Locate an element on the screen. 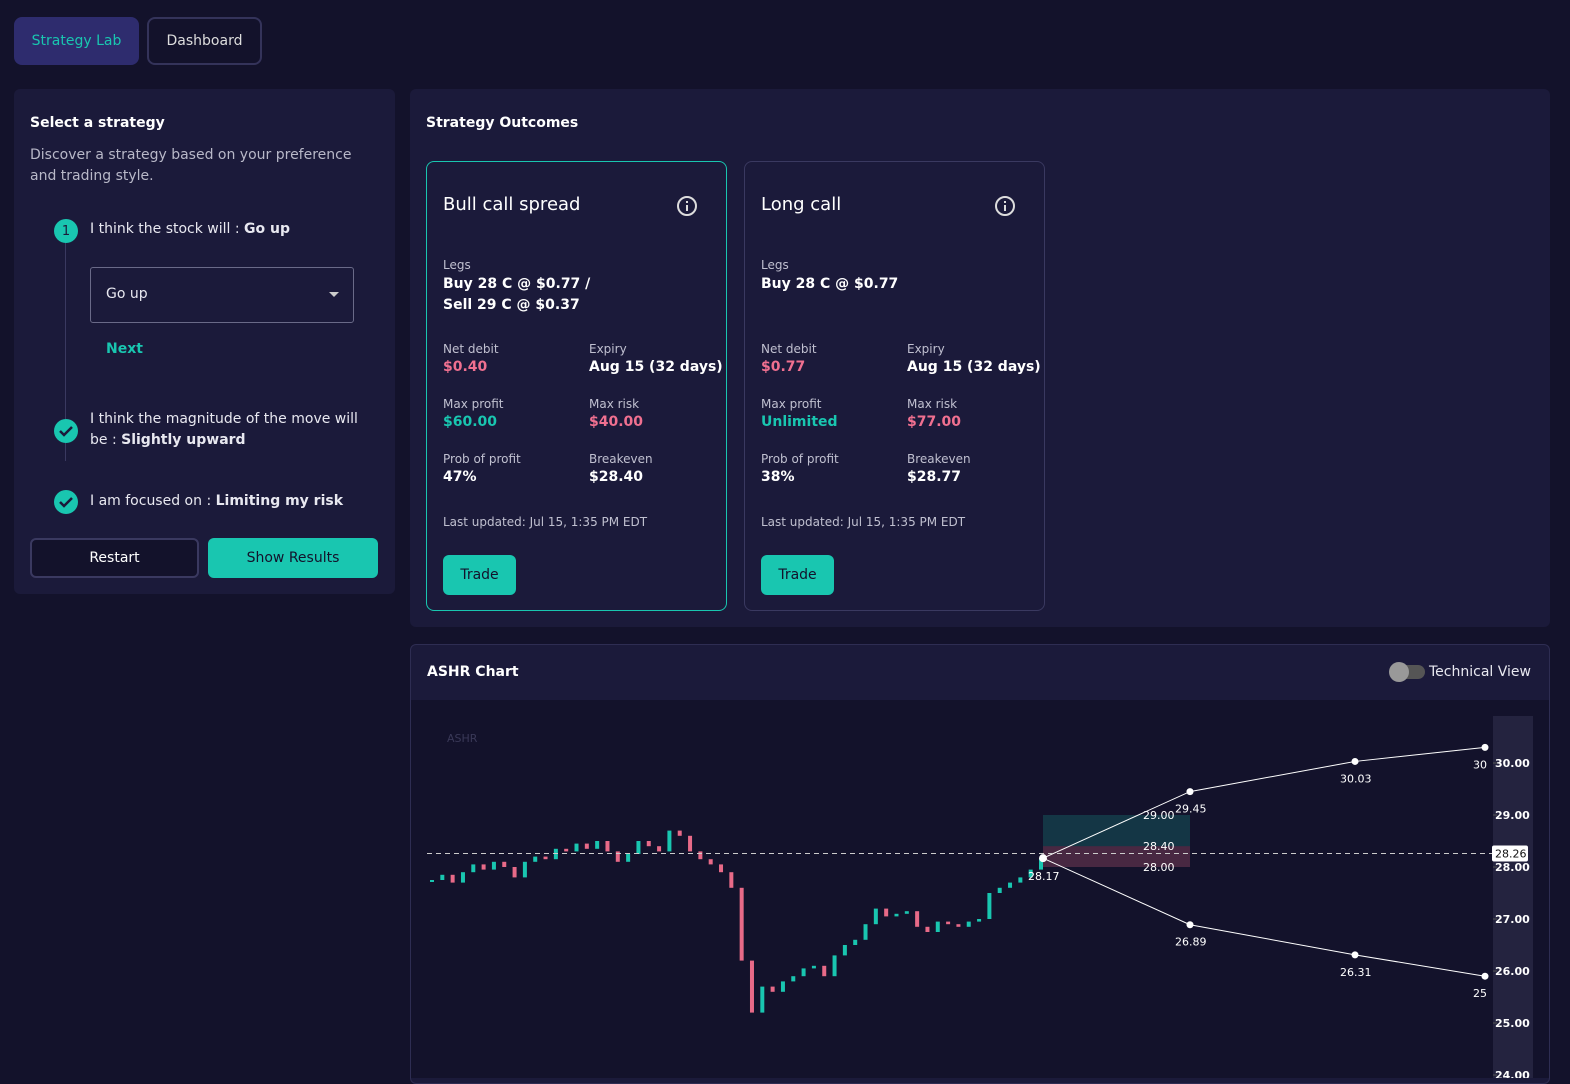 This screenshot has width=1570, height=1084. title: Select a strategy is located at coordinates (97, 123).